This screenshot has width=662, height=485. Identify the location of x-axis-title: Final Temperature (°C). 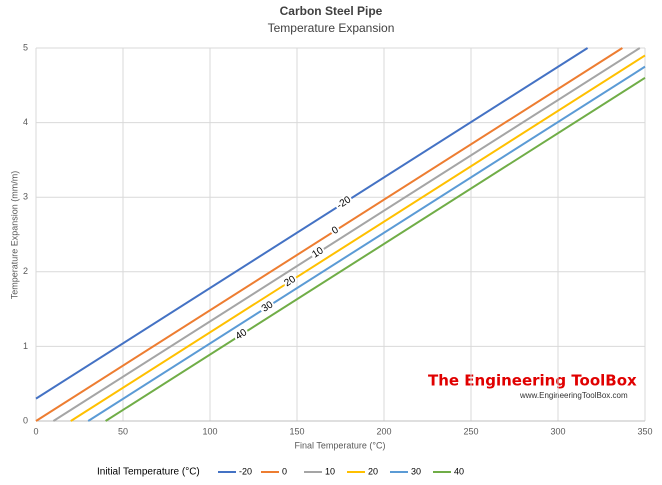
(340, 445).